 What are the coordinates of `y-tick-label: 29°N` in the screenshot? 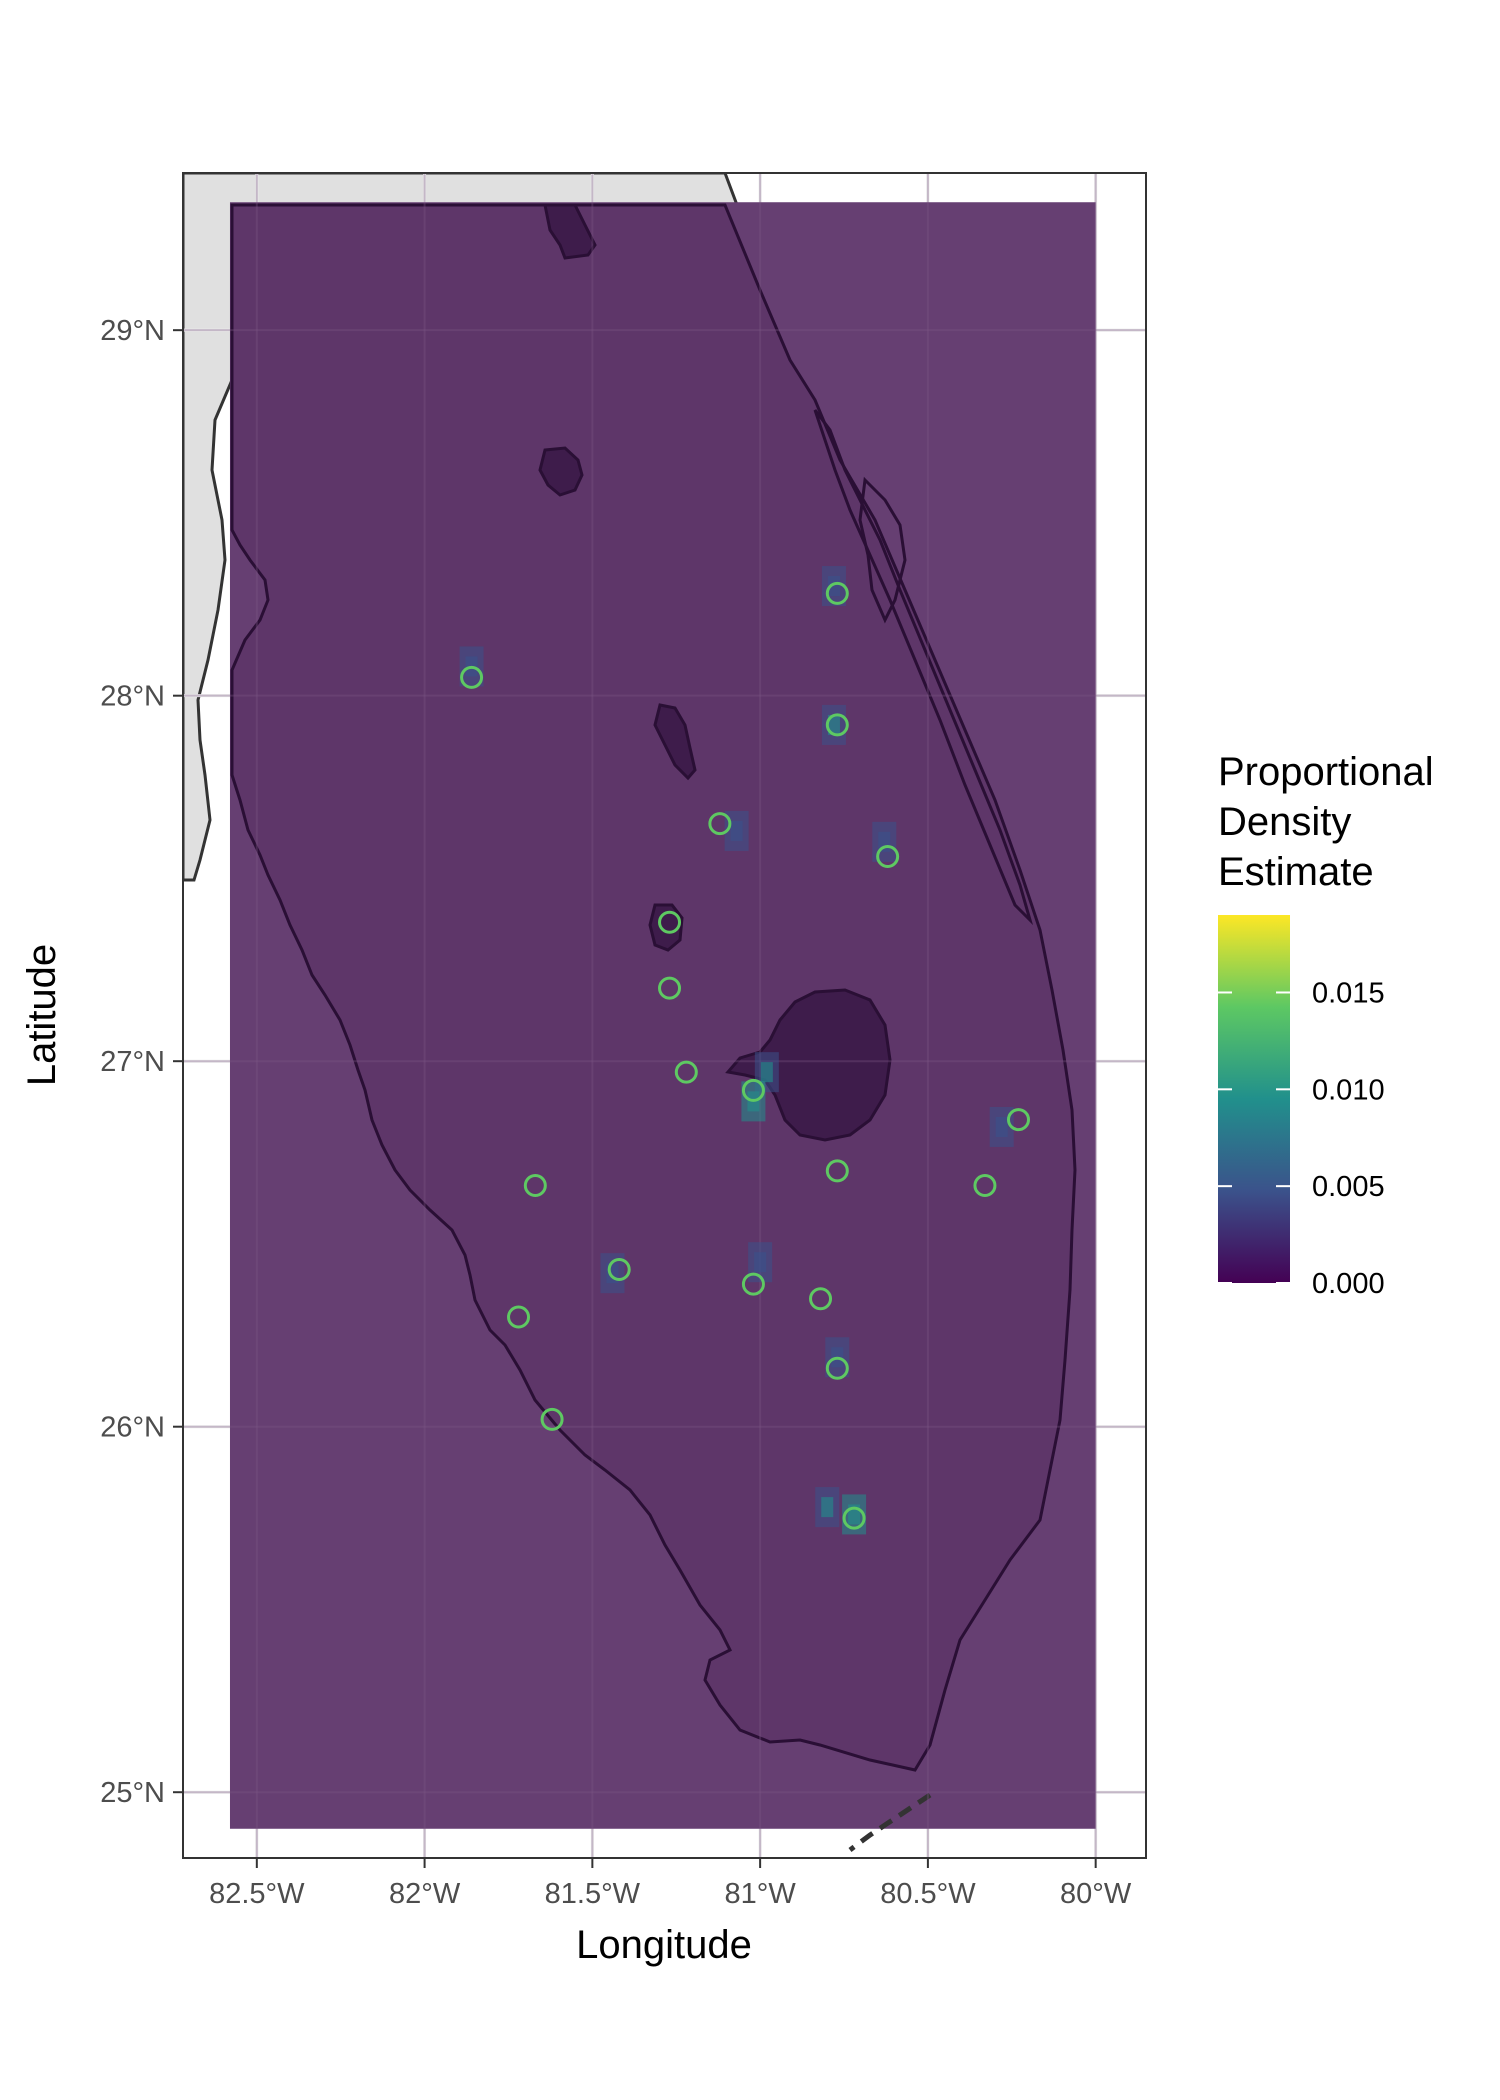 It's located at (132, 331).